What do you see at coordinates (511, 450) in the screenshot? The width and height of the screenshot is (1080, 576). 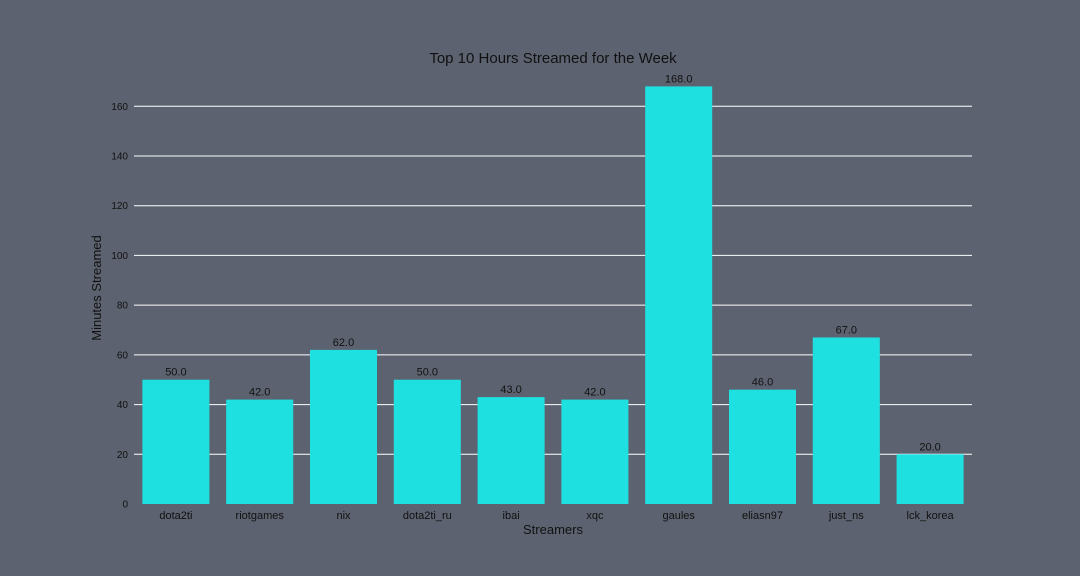 I see `bar-ibai` at bounding box center [511, 450].